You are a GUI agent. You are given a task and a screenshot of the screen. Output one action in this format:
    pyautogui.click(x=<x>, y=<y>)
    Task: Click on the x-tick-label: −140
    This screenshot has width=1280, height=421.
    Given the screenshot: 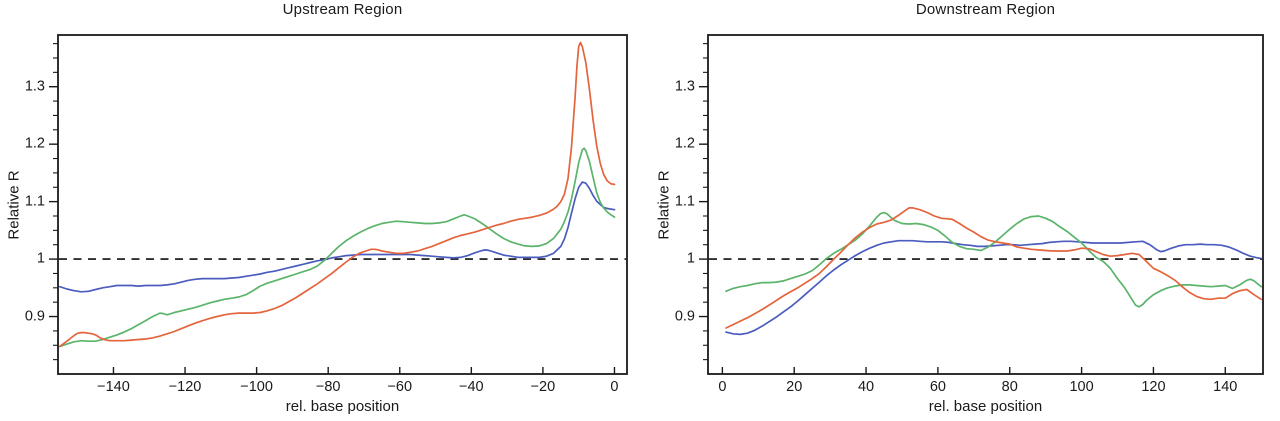 What is the action you would take?
    pyautogui.click(x=113, y=387)
    